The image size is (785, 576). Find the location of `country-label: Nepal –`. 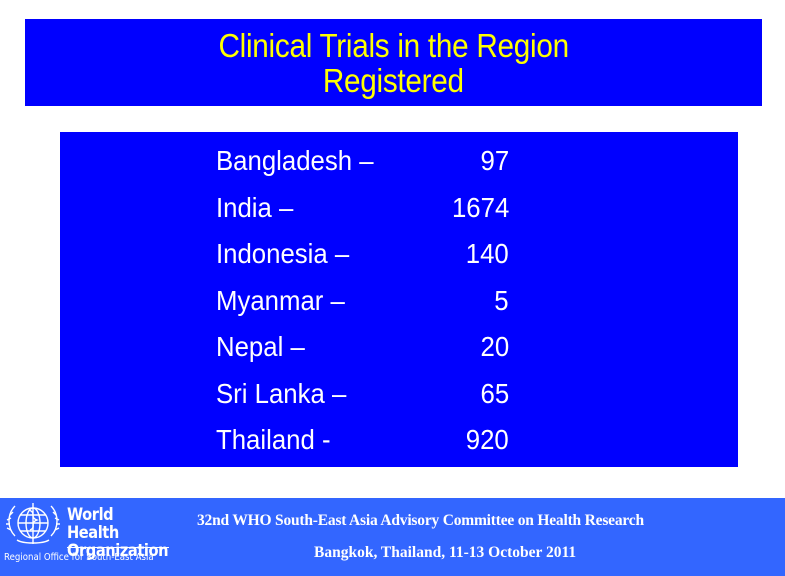

country-label: Nepal – is located at coordinates (260, 346).